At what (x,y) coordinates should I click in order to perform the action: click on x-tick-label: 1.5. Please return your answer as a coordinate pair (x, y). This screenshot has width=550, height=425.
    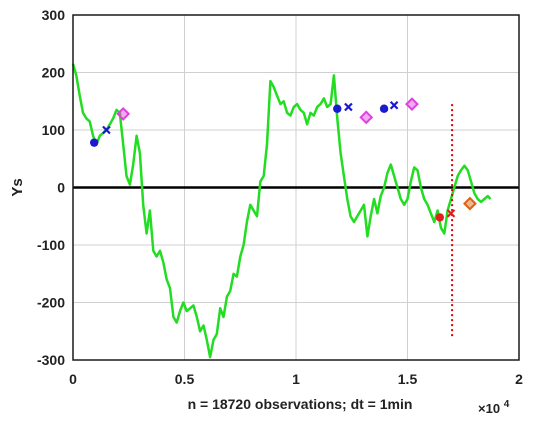
    Looking at the image, I should click on (408, 379).